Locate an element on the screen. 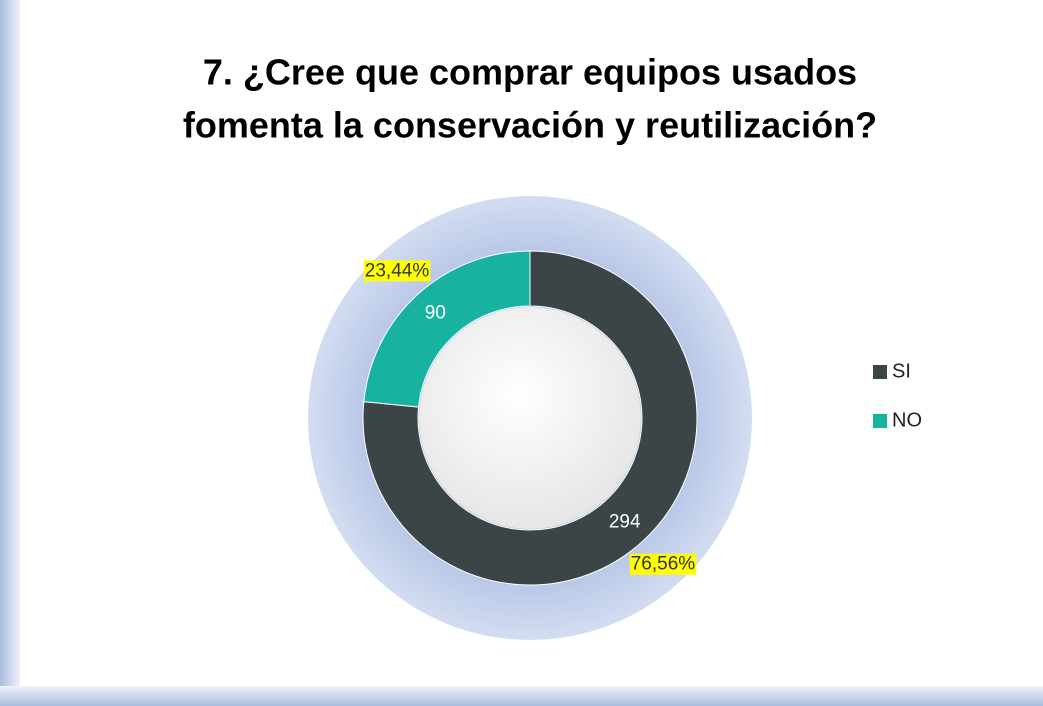 The image size is (1043, 706). legend-label: NO is located at coordinates (907, 420).